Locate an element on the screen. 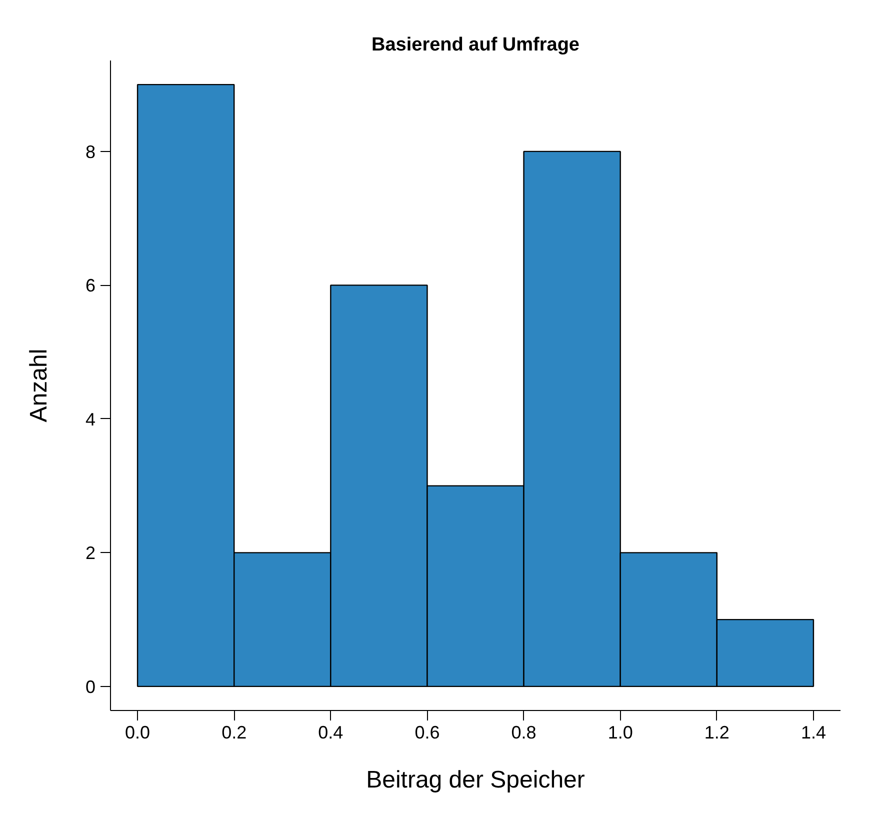 This screenshot has height=839, width=869. x-tick-label: 1.0 is located at coordinates (620, 732).